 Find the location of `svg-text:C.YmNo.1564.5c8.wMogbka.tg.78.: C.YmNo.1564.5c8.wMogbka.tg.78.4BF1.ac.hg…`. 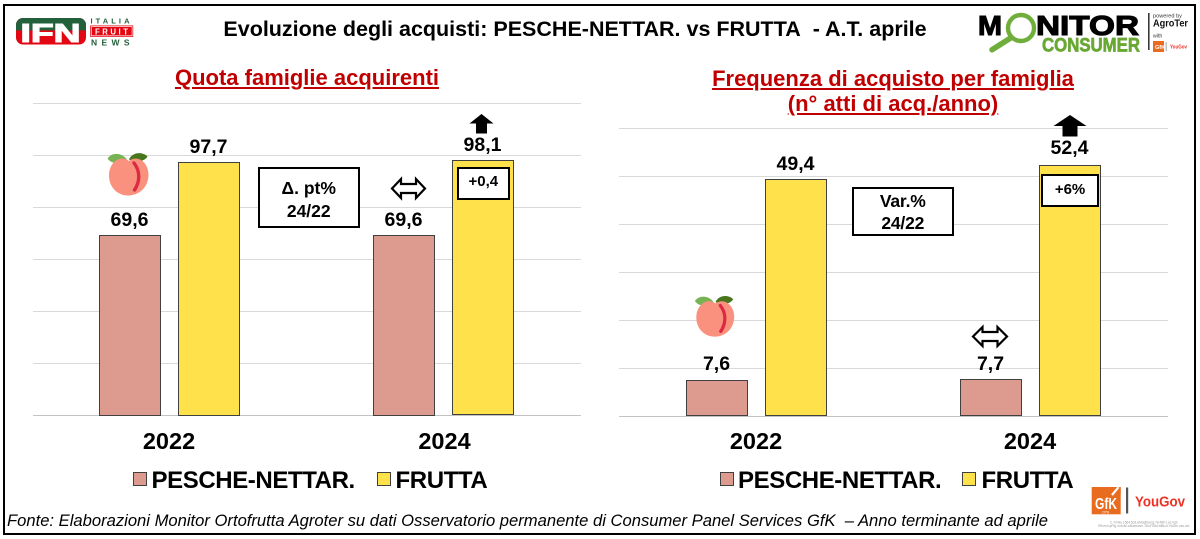

svg-text:C.YmNo.1564.5c8.wMogbka.tg.78.: C.YmNo.1564.5c8.wMogbka.tg.78.4BF1.ac.hg… is located at coordinates (1144, 523).